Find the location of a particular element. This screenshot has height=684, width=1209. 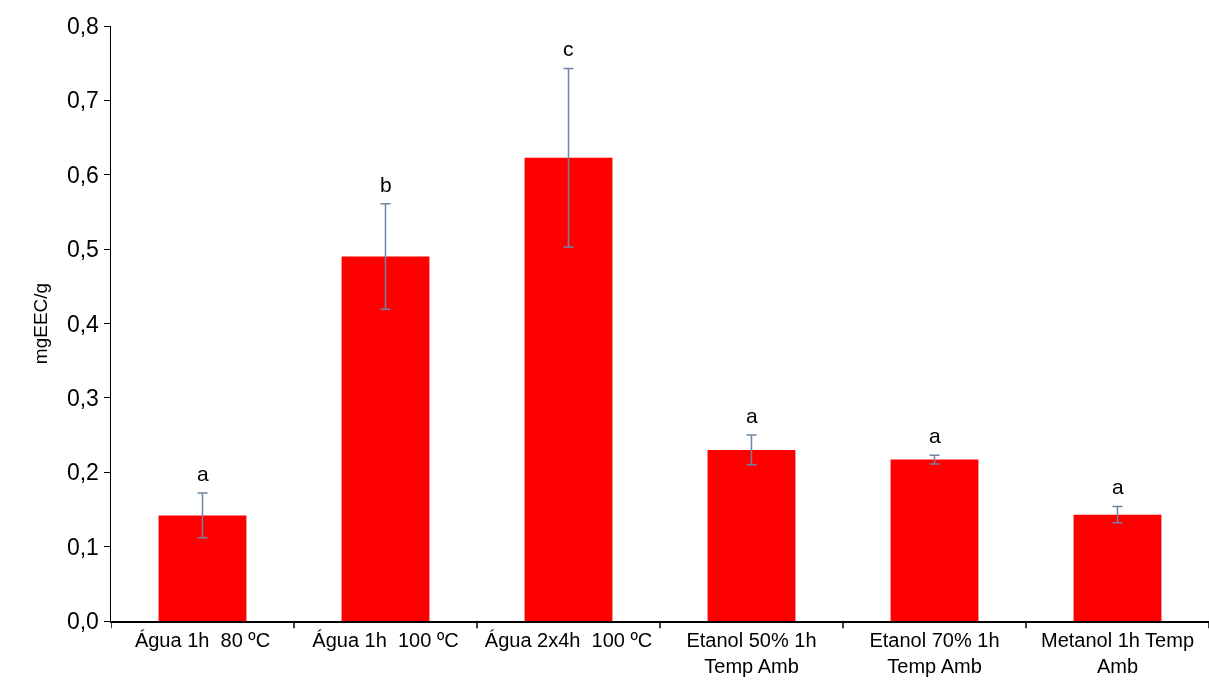

y-tick-label: 0,2 is located at coordinates (82, 472).